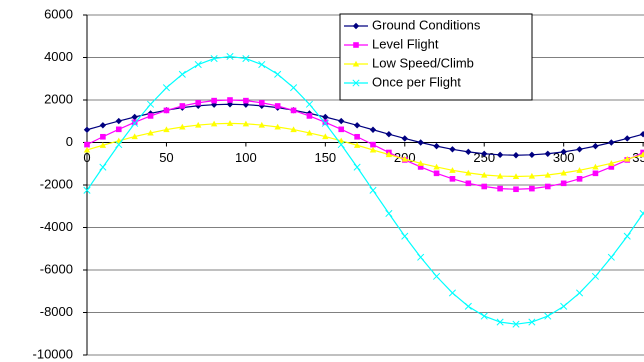 The image size is (644, 362). What do you see at coordinates (56, 311) in the screenshot?
I see `y-tick-label: -8000` at bounding box center [56, 311].